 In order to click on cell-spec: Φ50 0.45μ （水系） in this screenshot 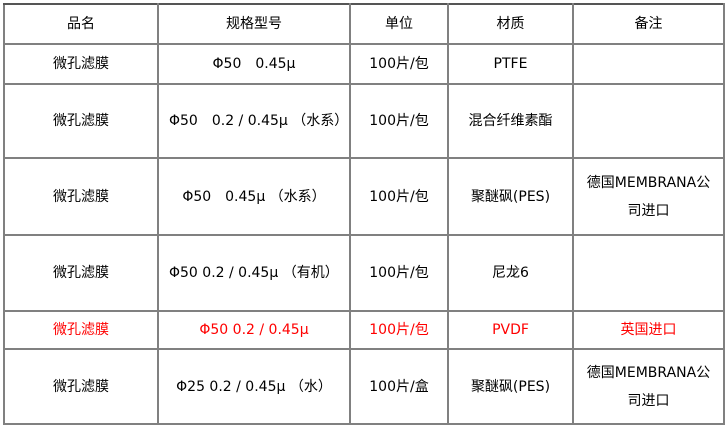, I will do `click(254, 196)`.